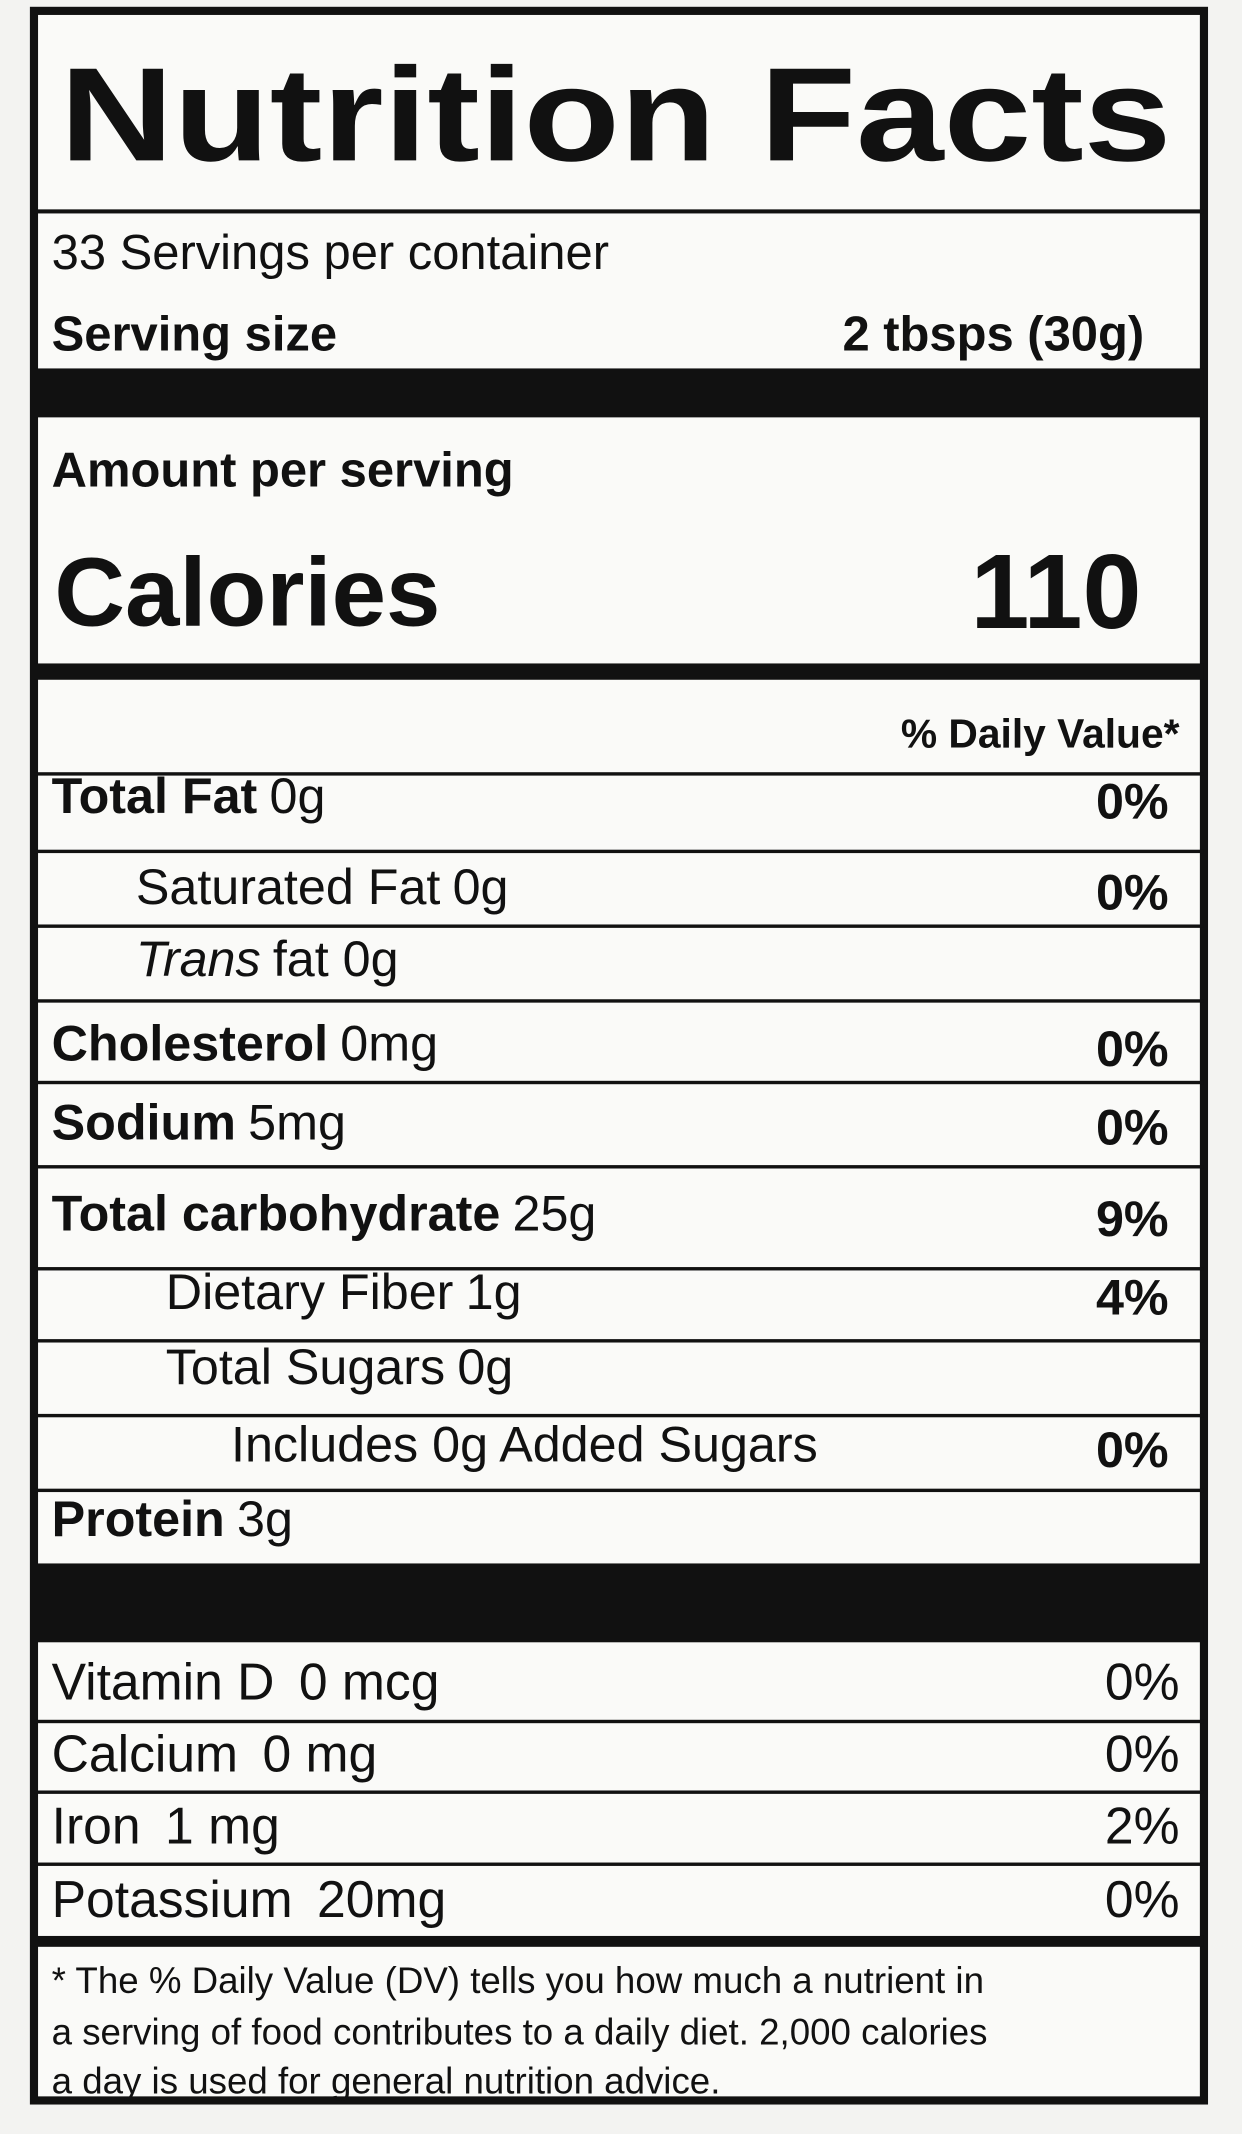  I want to click on nutrient-row: Total carbohydrate 25g, so click(324, 1212).